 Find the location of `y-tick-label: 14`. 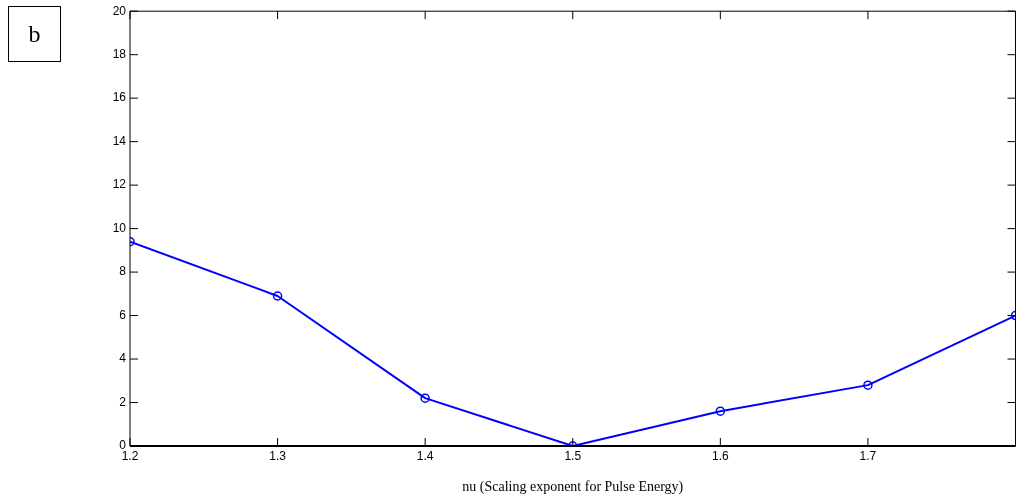

y-tick-label: 14 is located at coordinates (119, 140).